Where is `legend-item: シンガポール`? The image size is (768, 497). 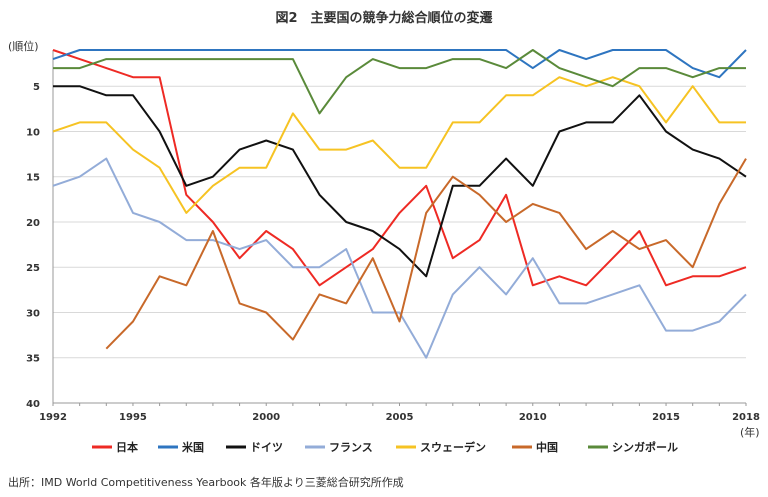
legend-item: シンガポール is located at coordinates (633, 447).